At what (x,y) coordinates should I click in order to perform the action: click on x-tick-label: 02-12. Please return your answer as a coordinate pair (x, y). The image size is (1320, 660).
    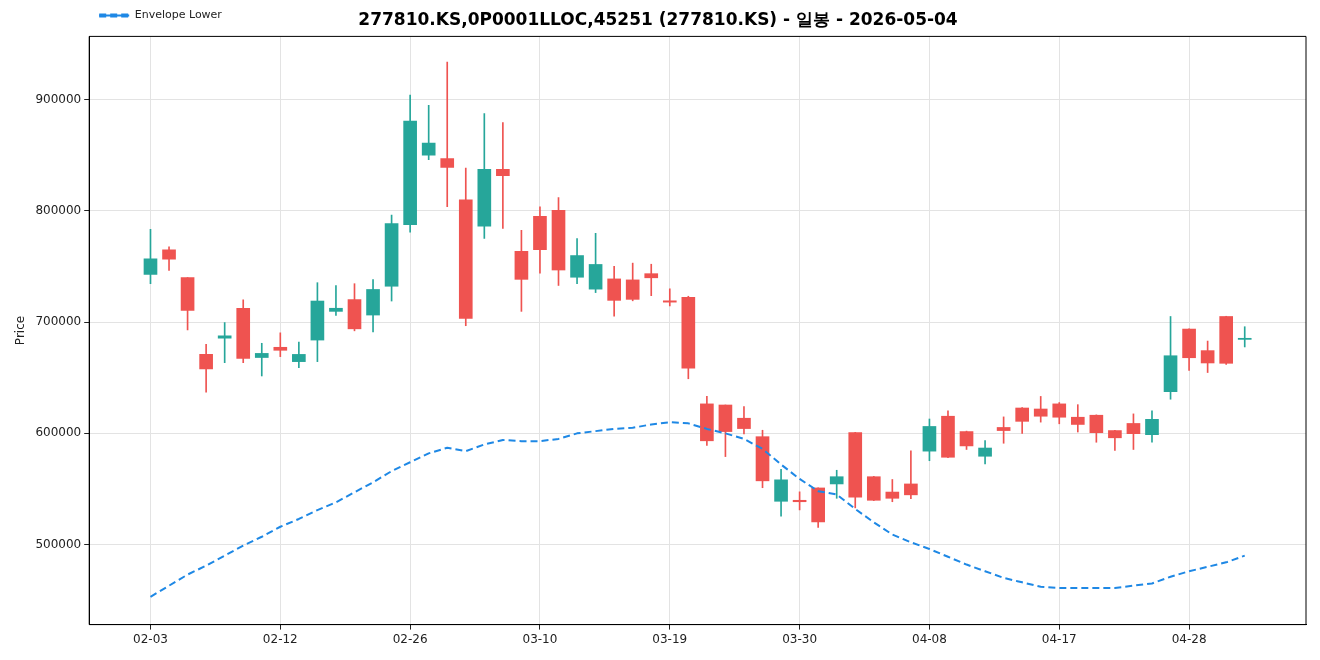
    Looking at the image, I should click on (280, 638).